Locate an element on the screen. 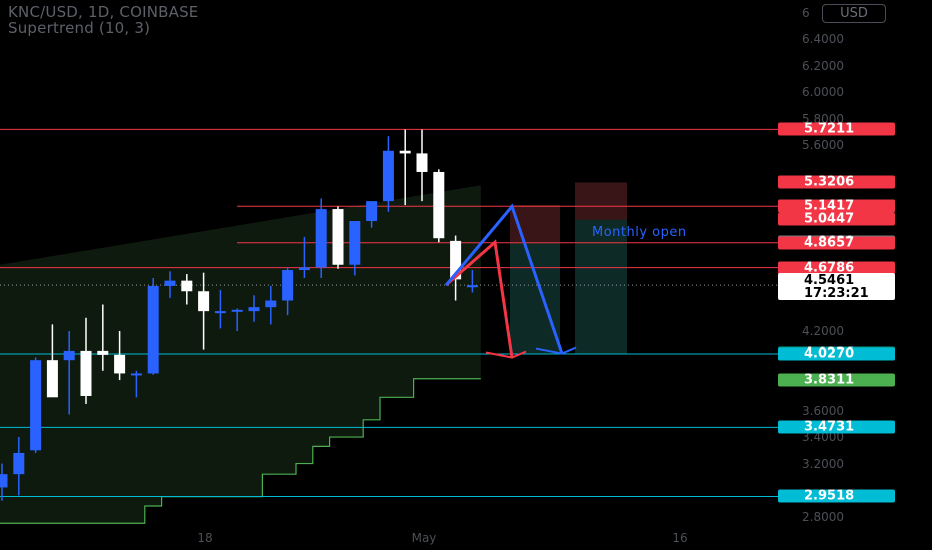 The image size is (932, 550). projection-blue-head is located at coordinates (556, 350).